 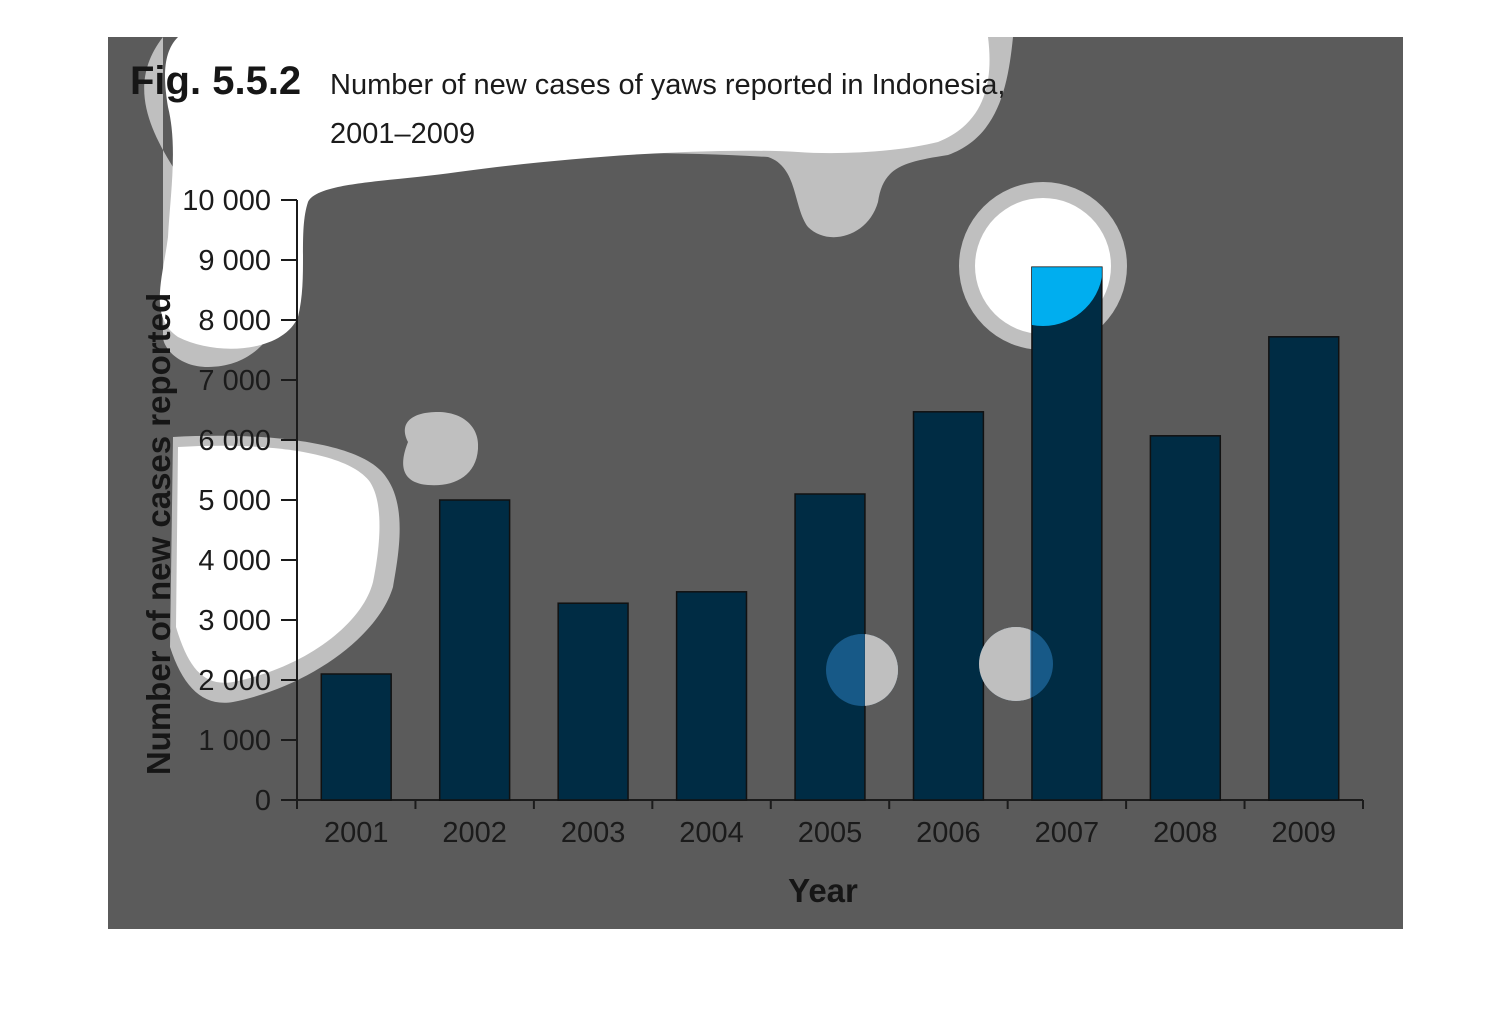 I want to click on x-tick-label: 2004, so click(x=711, y=833).